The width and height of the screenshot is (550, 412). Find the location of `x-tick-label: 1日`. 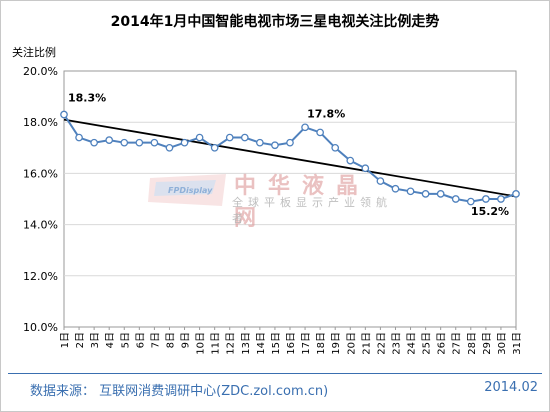

x-tick-label: 1日 is located at coordinates (65, 340).